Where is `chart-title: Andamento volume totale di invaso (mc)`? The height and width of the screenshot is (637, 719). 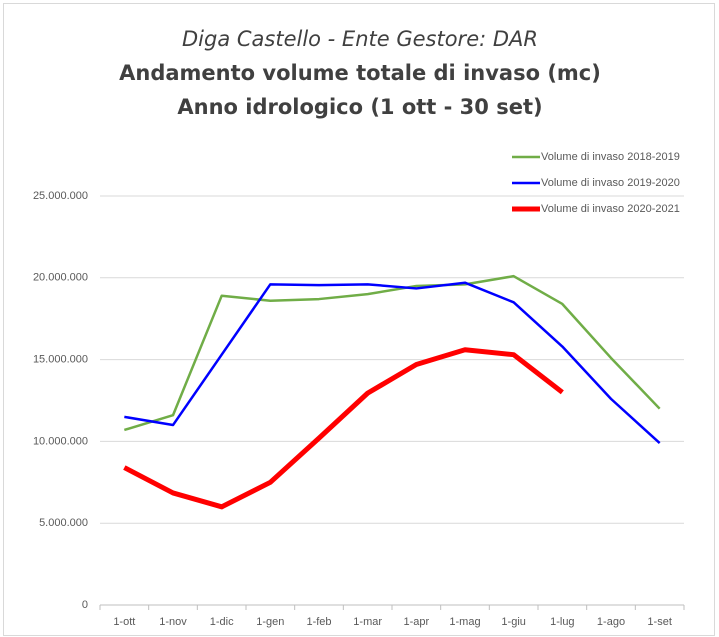
chart-title: Andamento volume totale di invaso (mc) is located at coordinates (360, 73).